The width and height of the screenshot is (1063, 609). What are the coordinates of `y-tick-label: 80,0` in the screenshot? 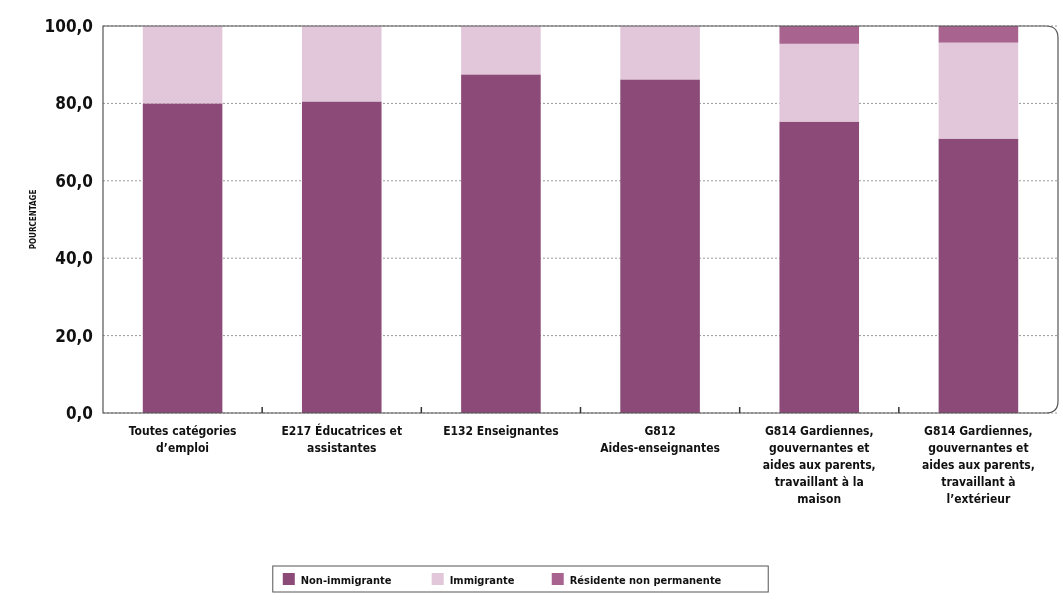 It's located at (74, 103).